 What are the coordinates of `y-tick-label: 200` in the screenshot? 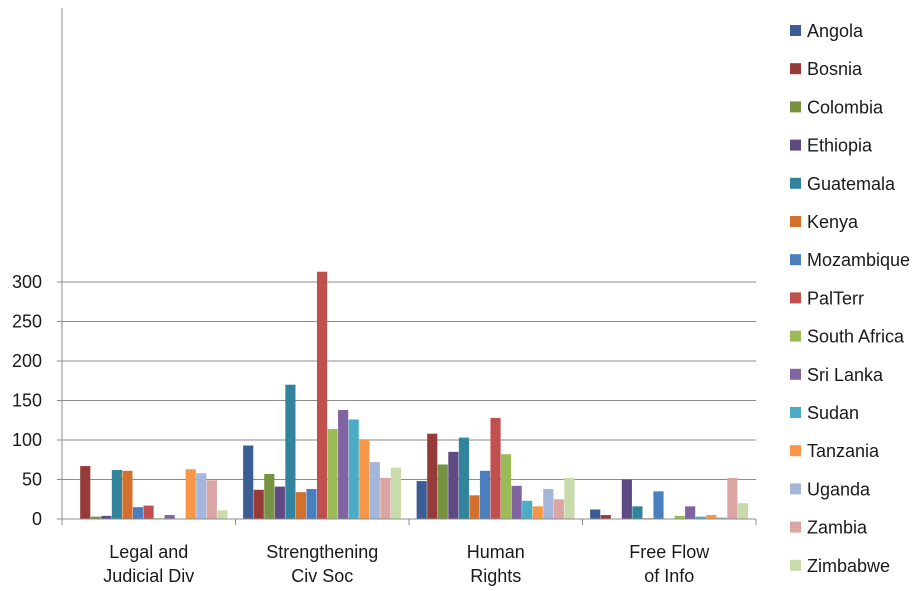 It's located at (27, 361).